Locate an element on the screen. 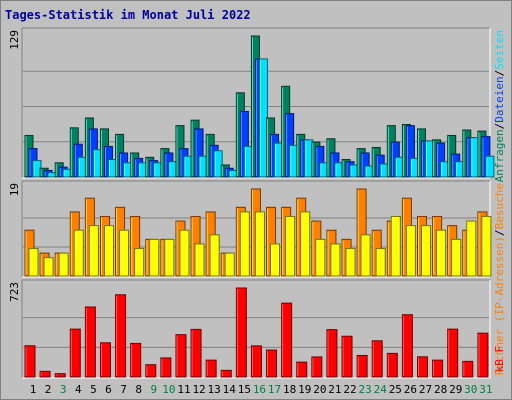 The image size is (512, 400). x-tick-label: 22 is located at coordinates (349, 389).